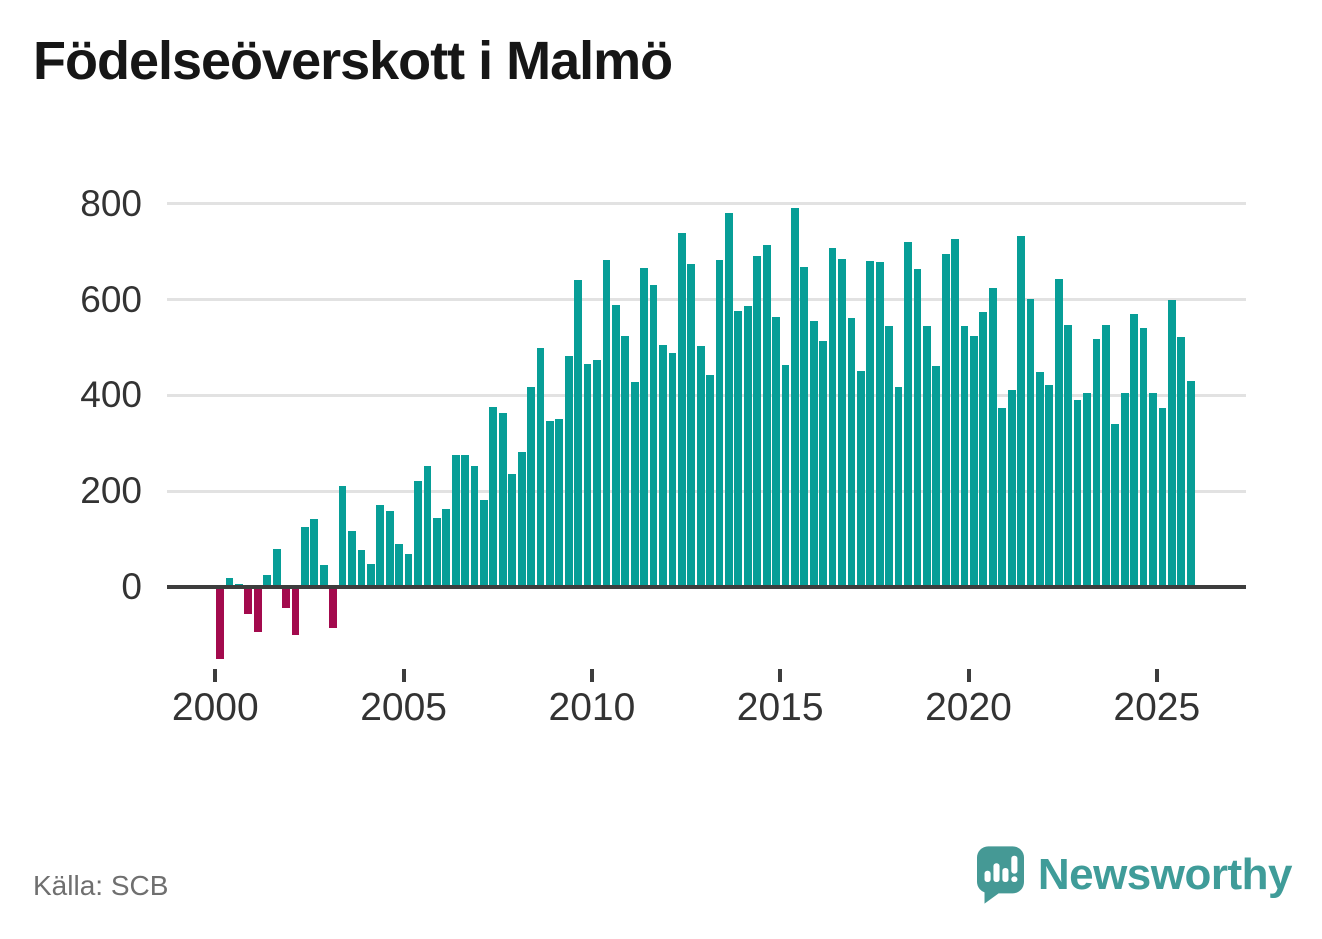 The width and height of the screenshot is (1322, 939). Describe the element at coordinates (644, 427) in the screenshot. I see `bar-2011-q2` at that location.